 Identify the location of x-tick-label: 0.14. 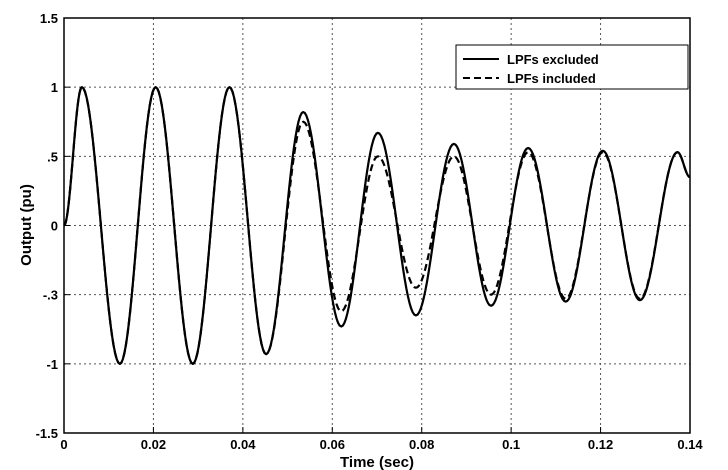
(690, 444).